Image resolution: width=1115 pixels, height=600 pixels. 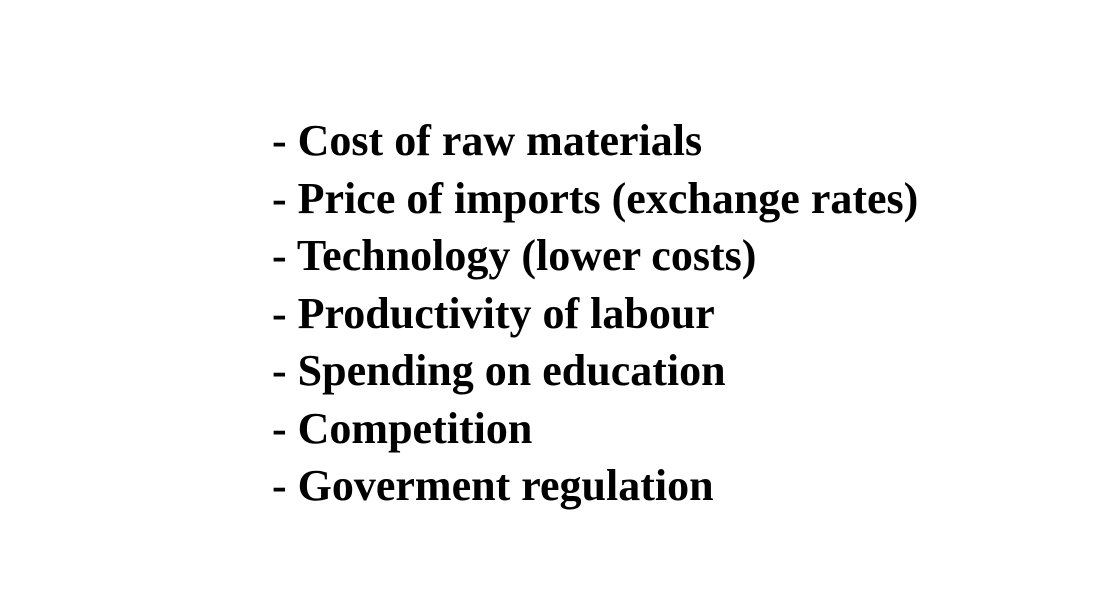 I want to click on bullet-item-competition: - Competition, so click(x=402, y=428).